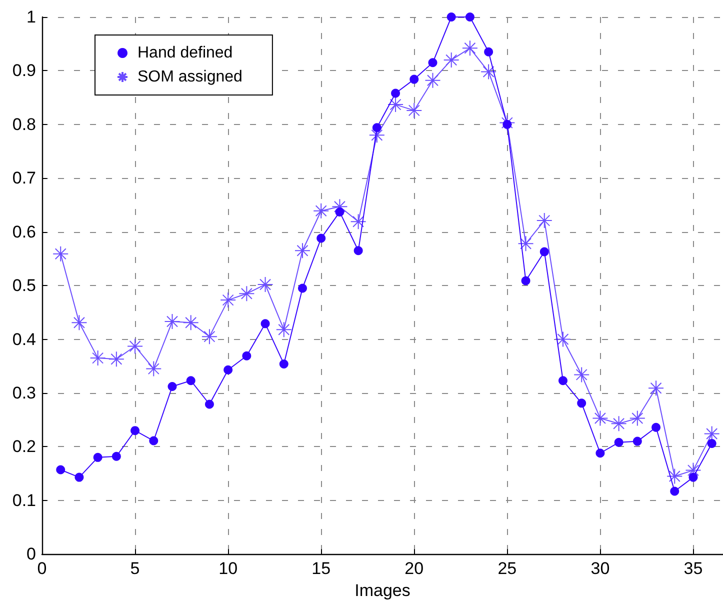 This screenshot has height=604, width=723. Describe the element at coordinates (190, 77) in the screenshot. I see `legend-label: SOM assigned` at that location.